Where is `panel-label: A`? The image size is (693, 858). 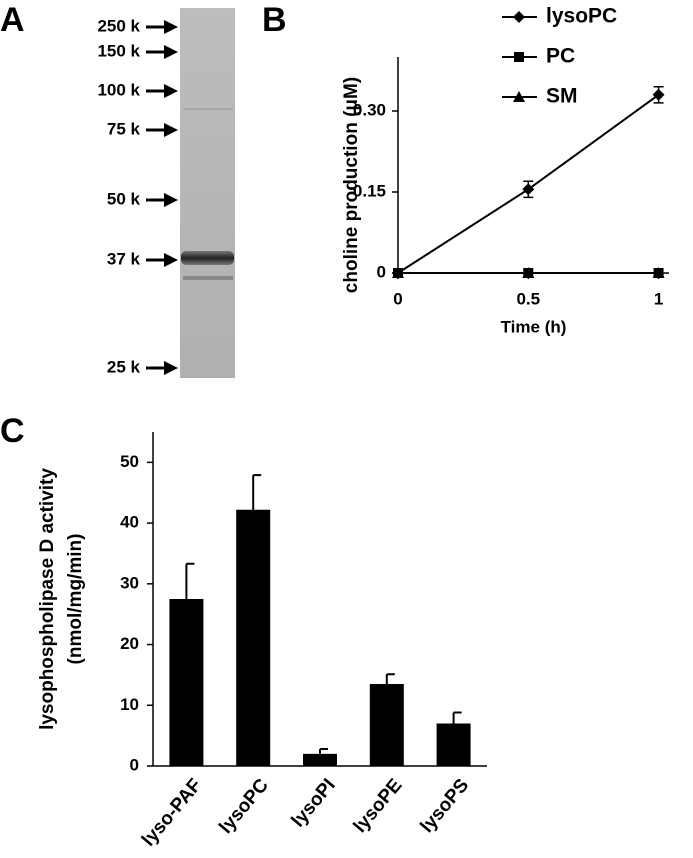
panel-label: A is located at coordinates (12, 20).